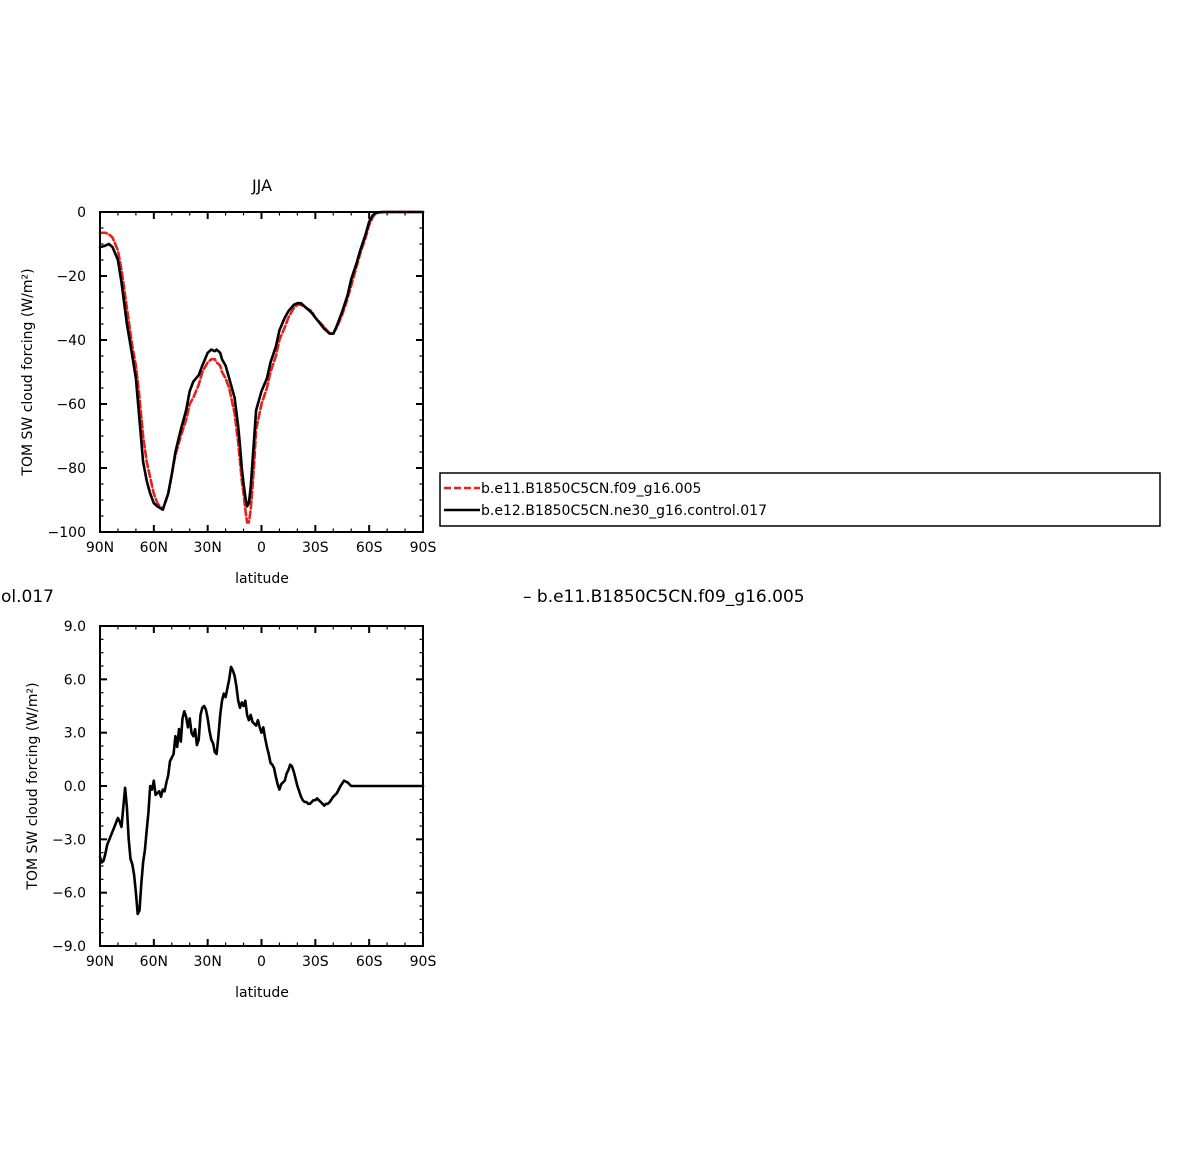 The height and width of the screenshot is (1175, 1178). Describe the element at coordinates (81, 213) in the screenshot. I see `top-panel-y-tick-label: 0` at that location.